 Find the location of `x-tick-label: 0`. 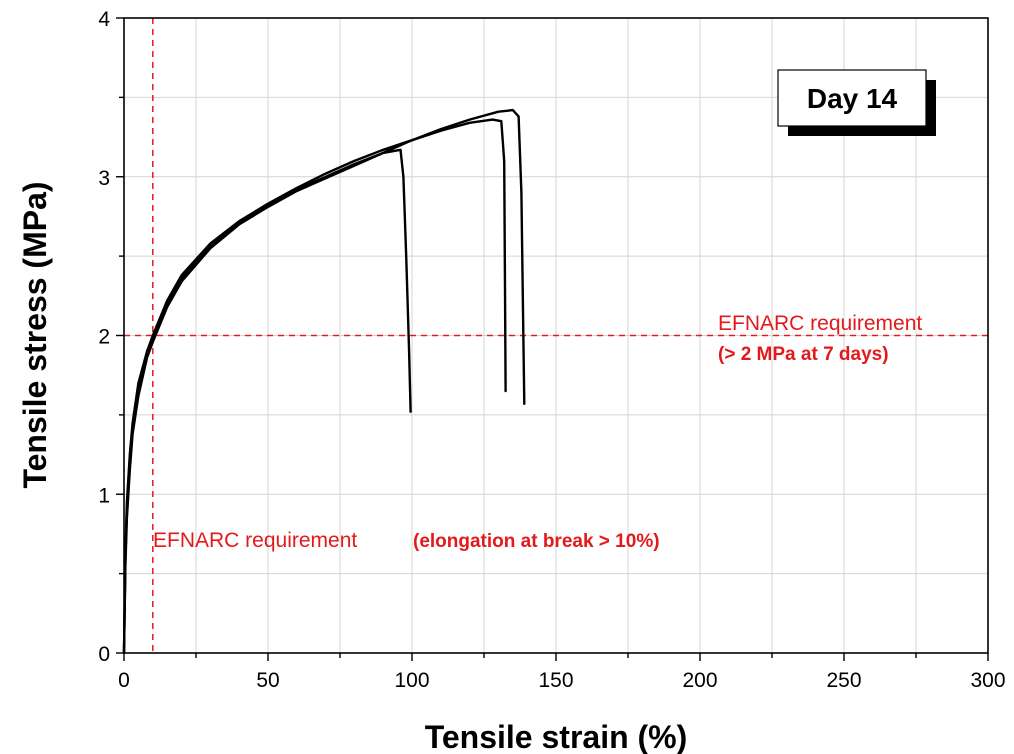

x-tick-label: 0 is located at coordinates (124, 680).